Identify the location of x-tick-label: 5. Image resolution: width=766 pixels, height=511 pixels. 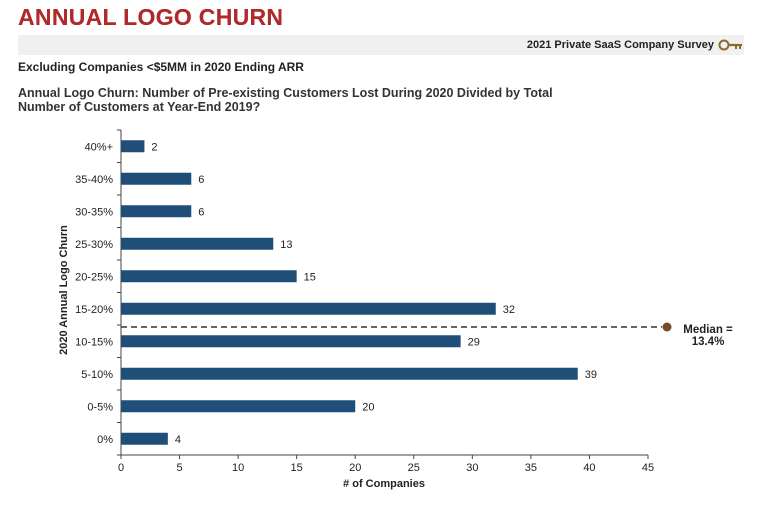
(179, 468).